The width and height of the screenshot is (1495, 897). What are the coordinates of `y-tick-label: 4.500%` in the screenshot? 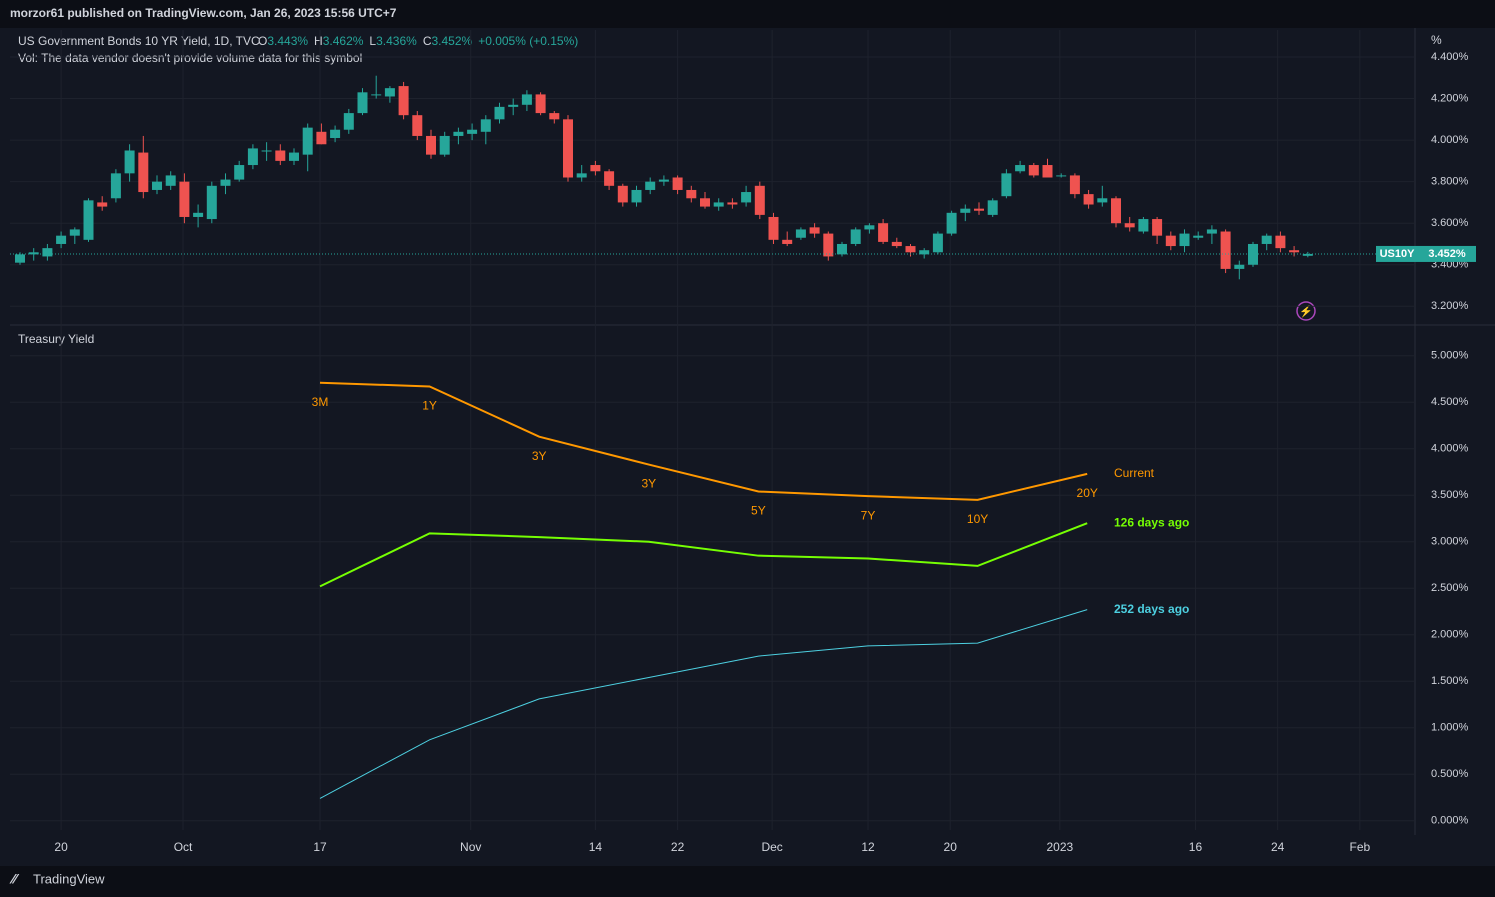 It's located at (1450, 402).